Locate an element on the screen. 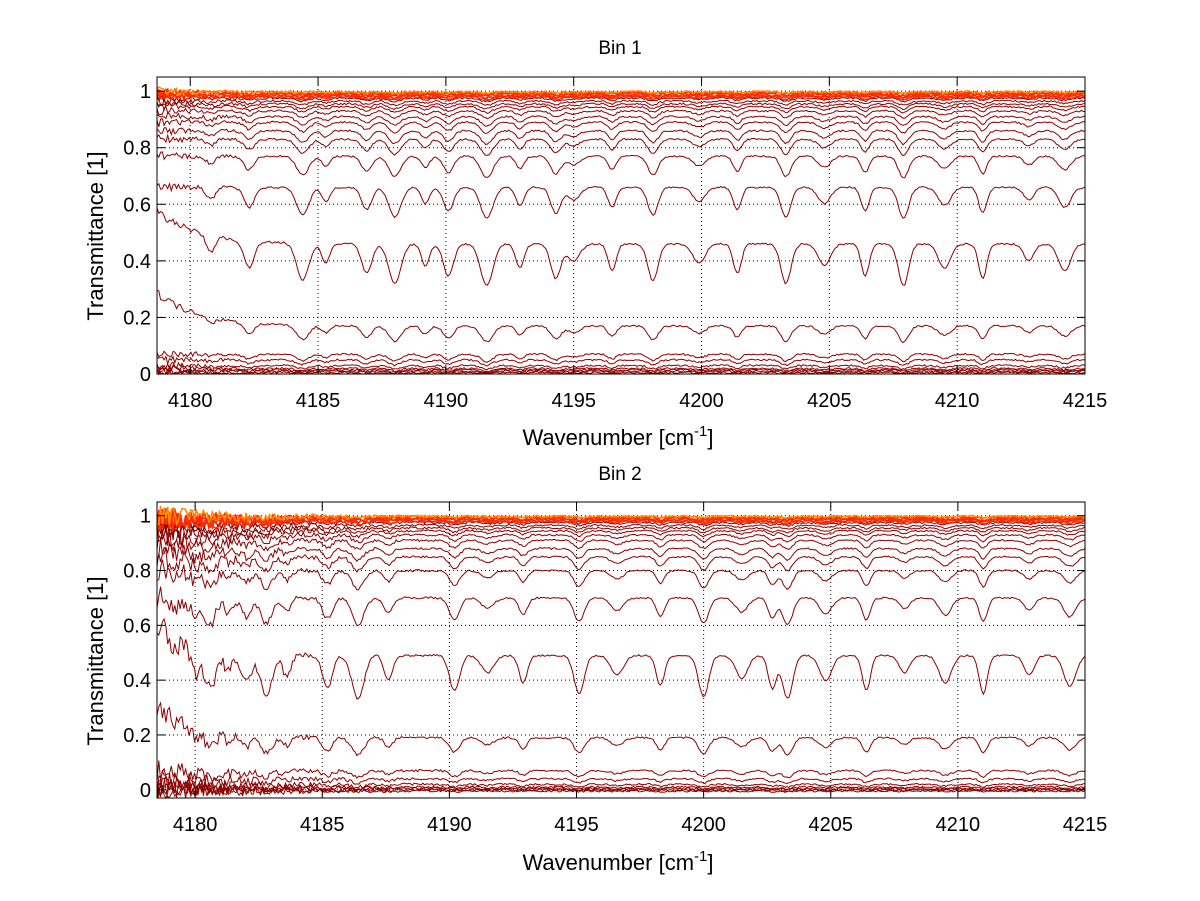 The width and height of the screenshot is (1200, 901). chart-title: Bin 1 is located at coordinates (619, 48).